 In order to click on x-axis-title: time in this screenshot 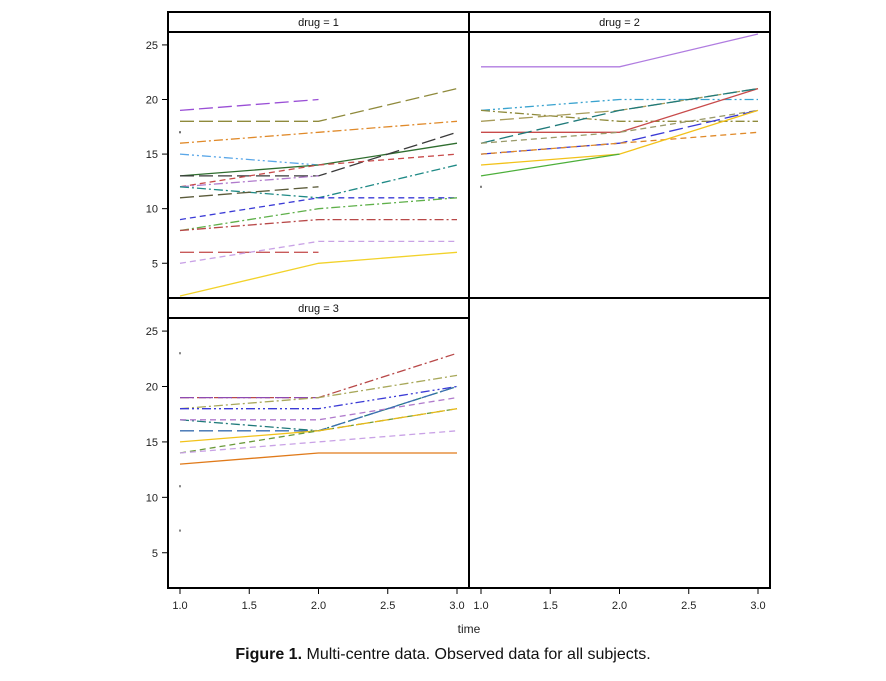, I will do `click(469, 629)`.